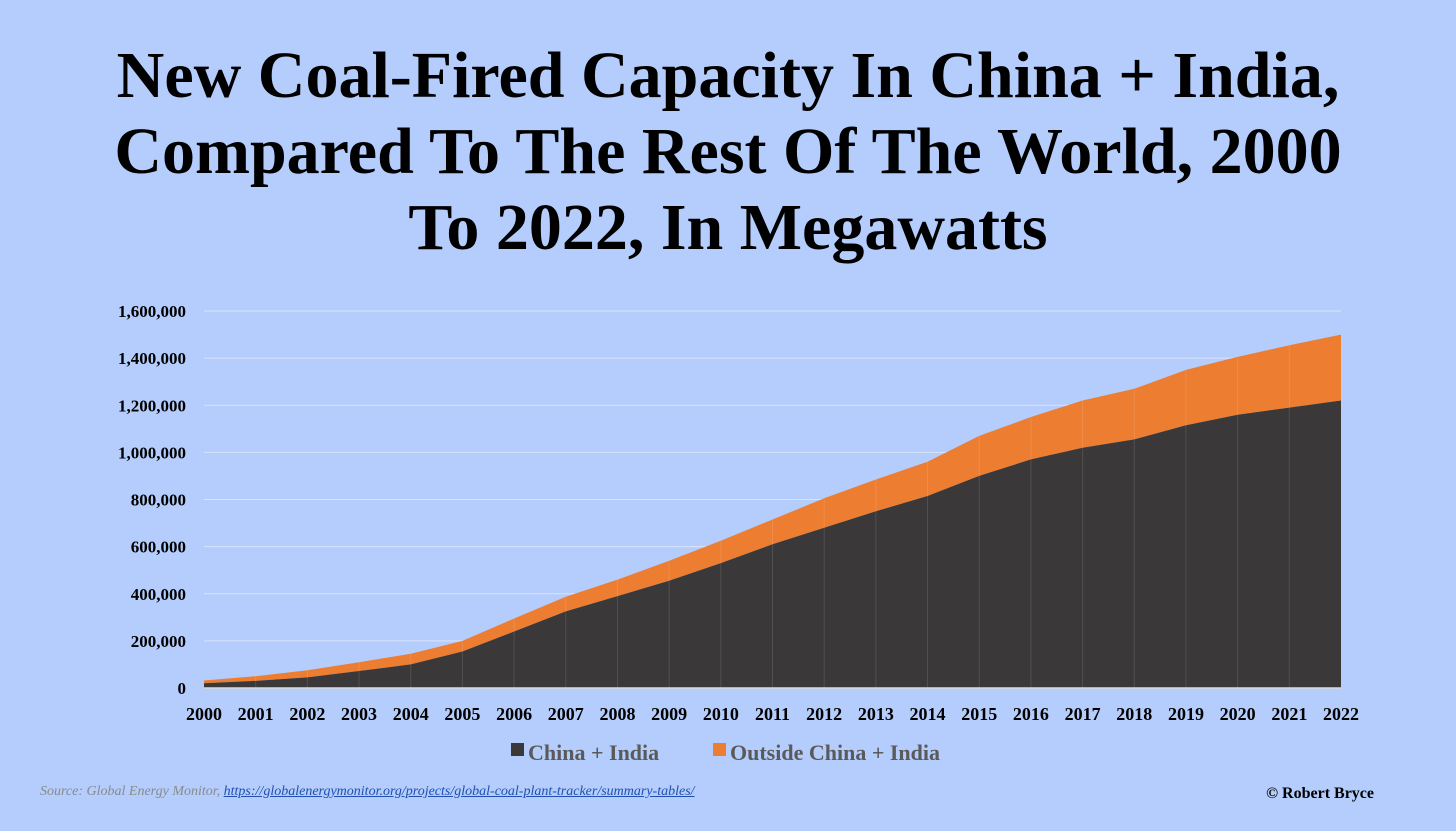  I want to click on x-tick-label: 2014, so click(928, 714).